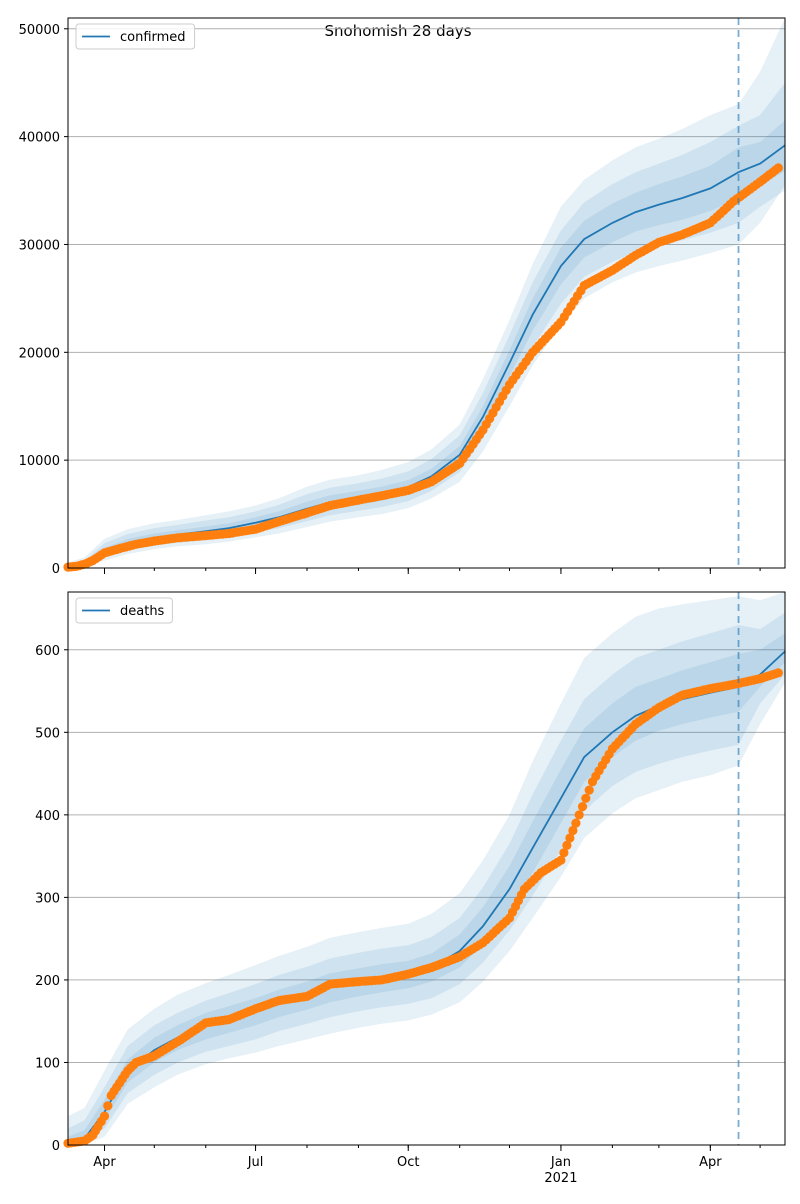 The width and height of the screenshot is (800, 1204). What do you see at coordinates (47, 651) in the screenshot?
I see `panel-deaths-ytick-label: 600` at bounding box center [47, 651].